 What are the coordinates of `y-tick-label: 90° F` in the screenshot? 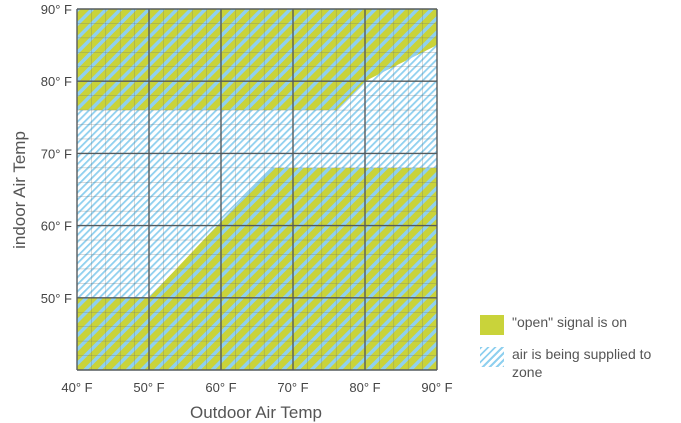 It's located at (56, 9).